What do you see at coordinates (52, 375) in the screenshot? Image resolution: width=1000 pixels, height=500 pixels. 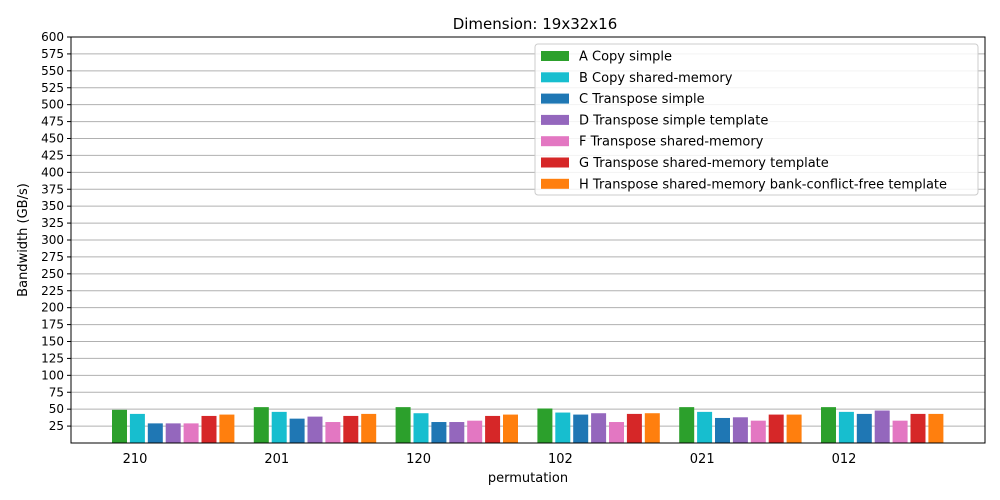 I see `y-tick-label: 100` at bounding box center [52, 375].